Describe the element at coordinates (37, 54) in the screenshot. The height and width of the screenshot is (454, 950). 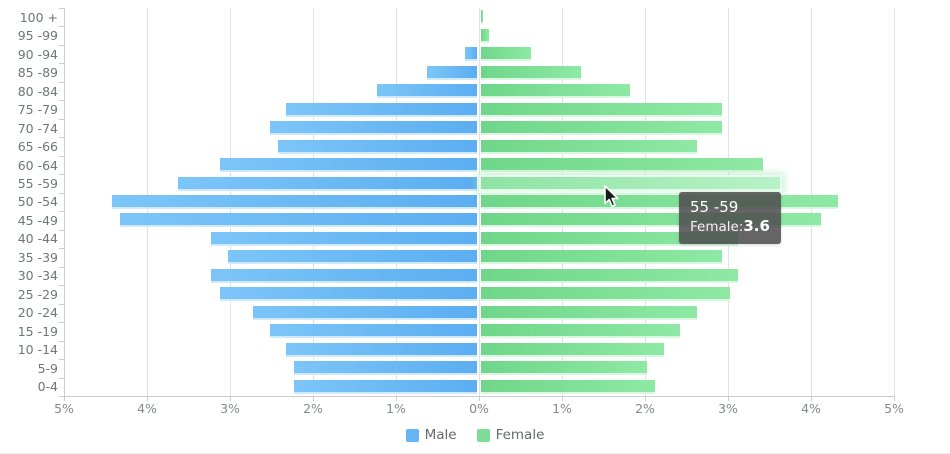
I see `age-group-label: 90 -94` at that location.